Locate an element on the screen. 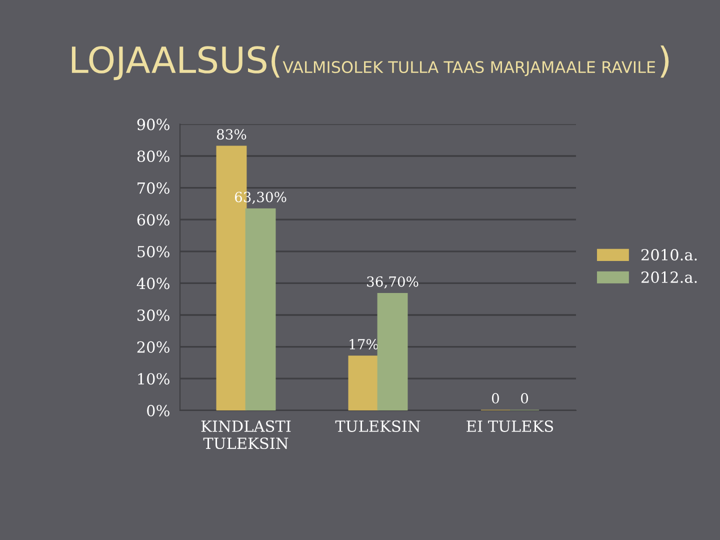 The width and height of the screenshot is (720, 540). y-tick-label: 90% is located at coordinates (153, 124).